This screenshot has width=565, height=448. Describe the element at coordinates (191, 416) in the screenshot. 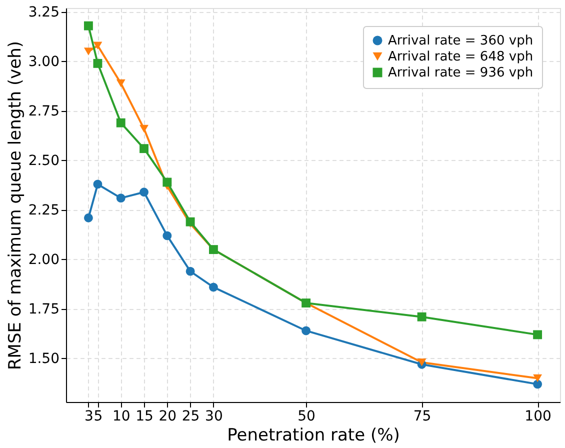

I see `x-tick-label: 25` at that location.